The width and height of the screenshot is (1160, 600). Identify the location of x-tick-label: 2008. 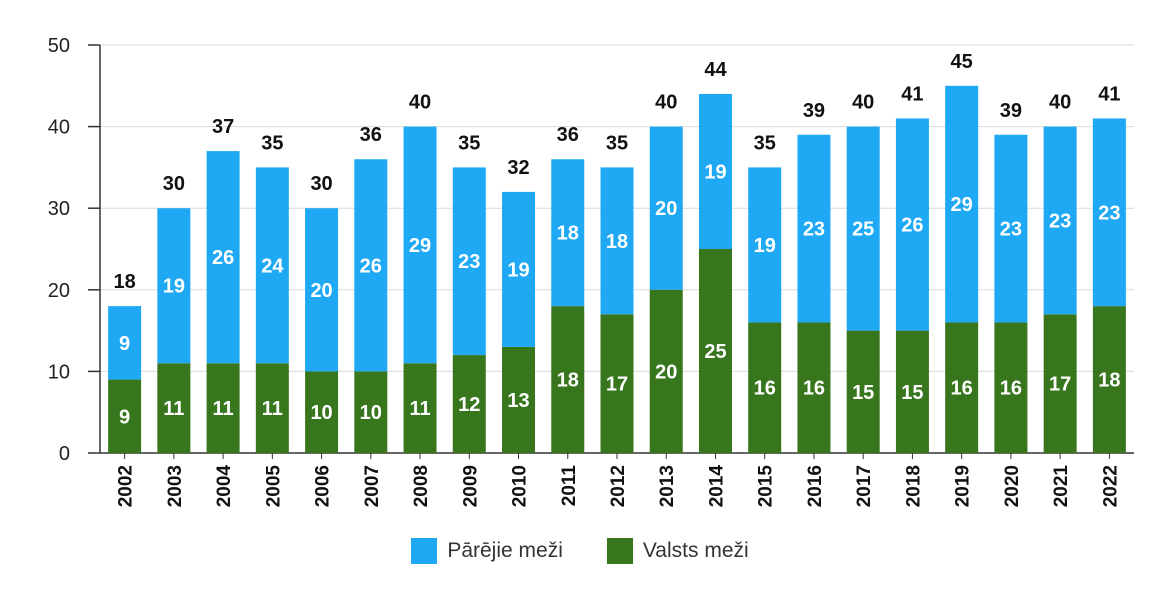
(421, 486).